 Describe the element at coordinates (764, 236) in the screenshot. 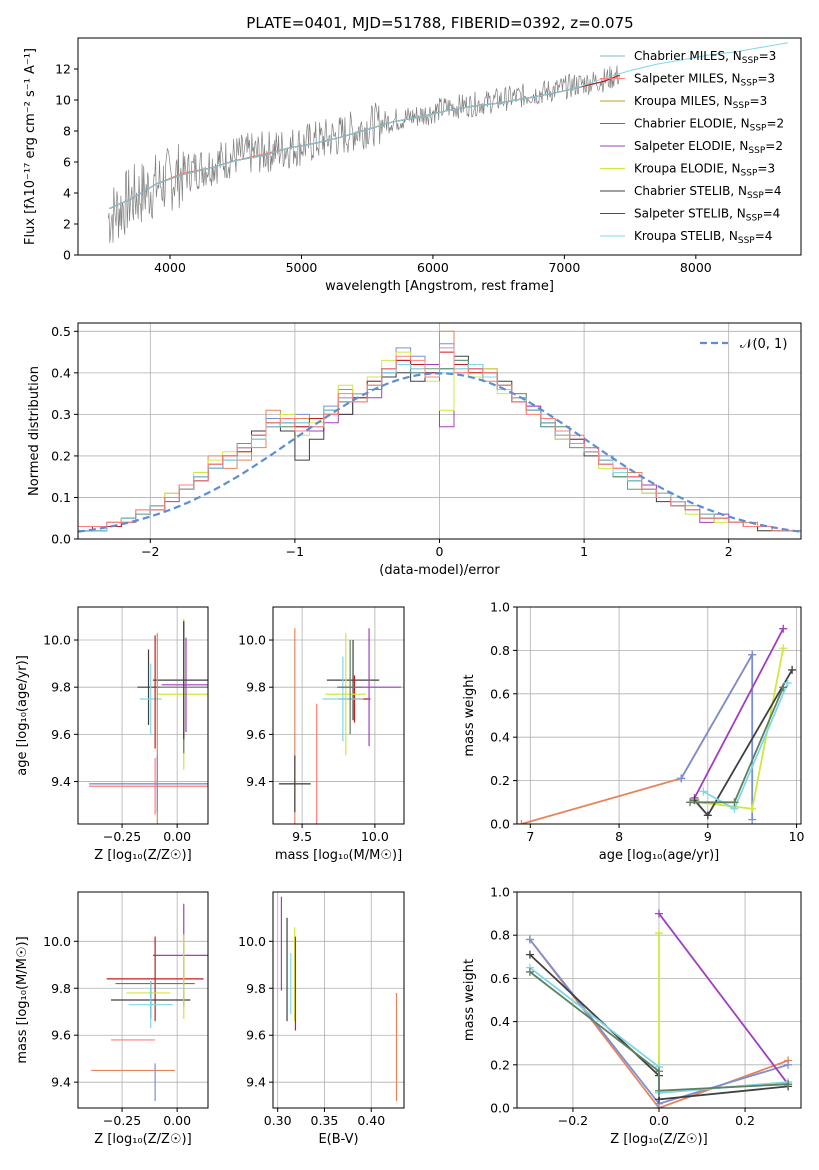

I see `legend-label-value: =4` at that location.